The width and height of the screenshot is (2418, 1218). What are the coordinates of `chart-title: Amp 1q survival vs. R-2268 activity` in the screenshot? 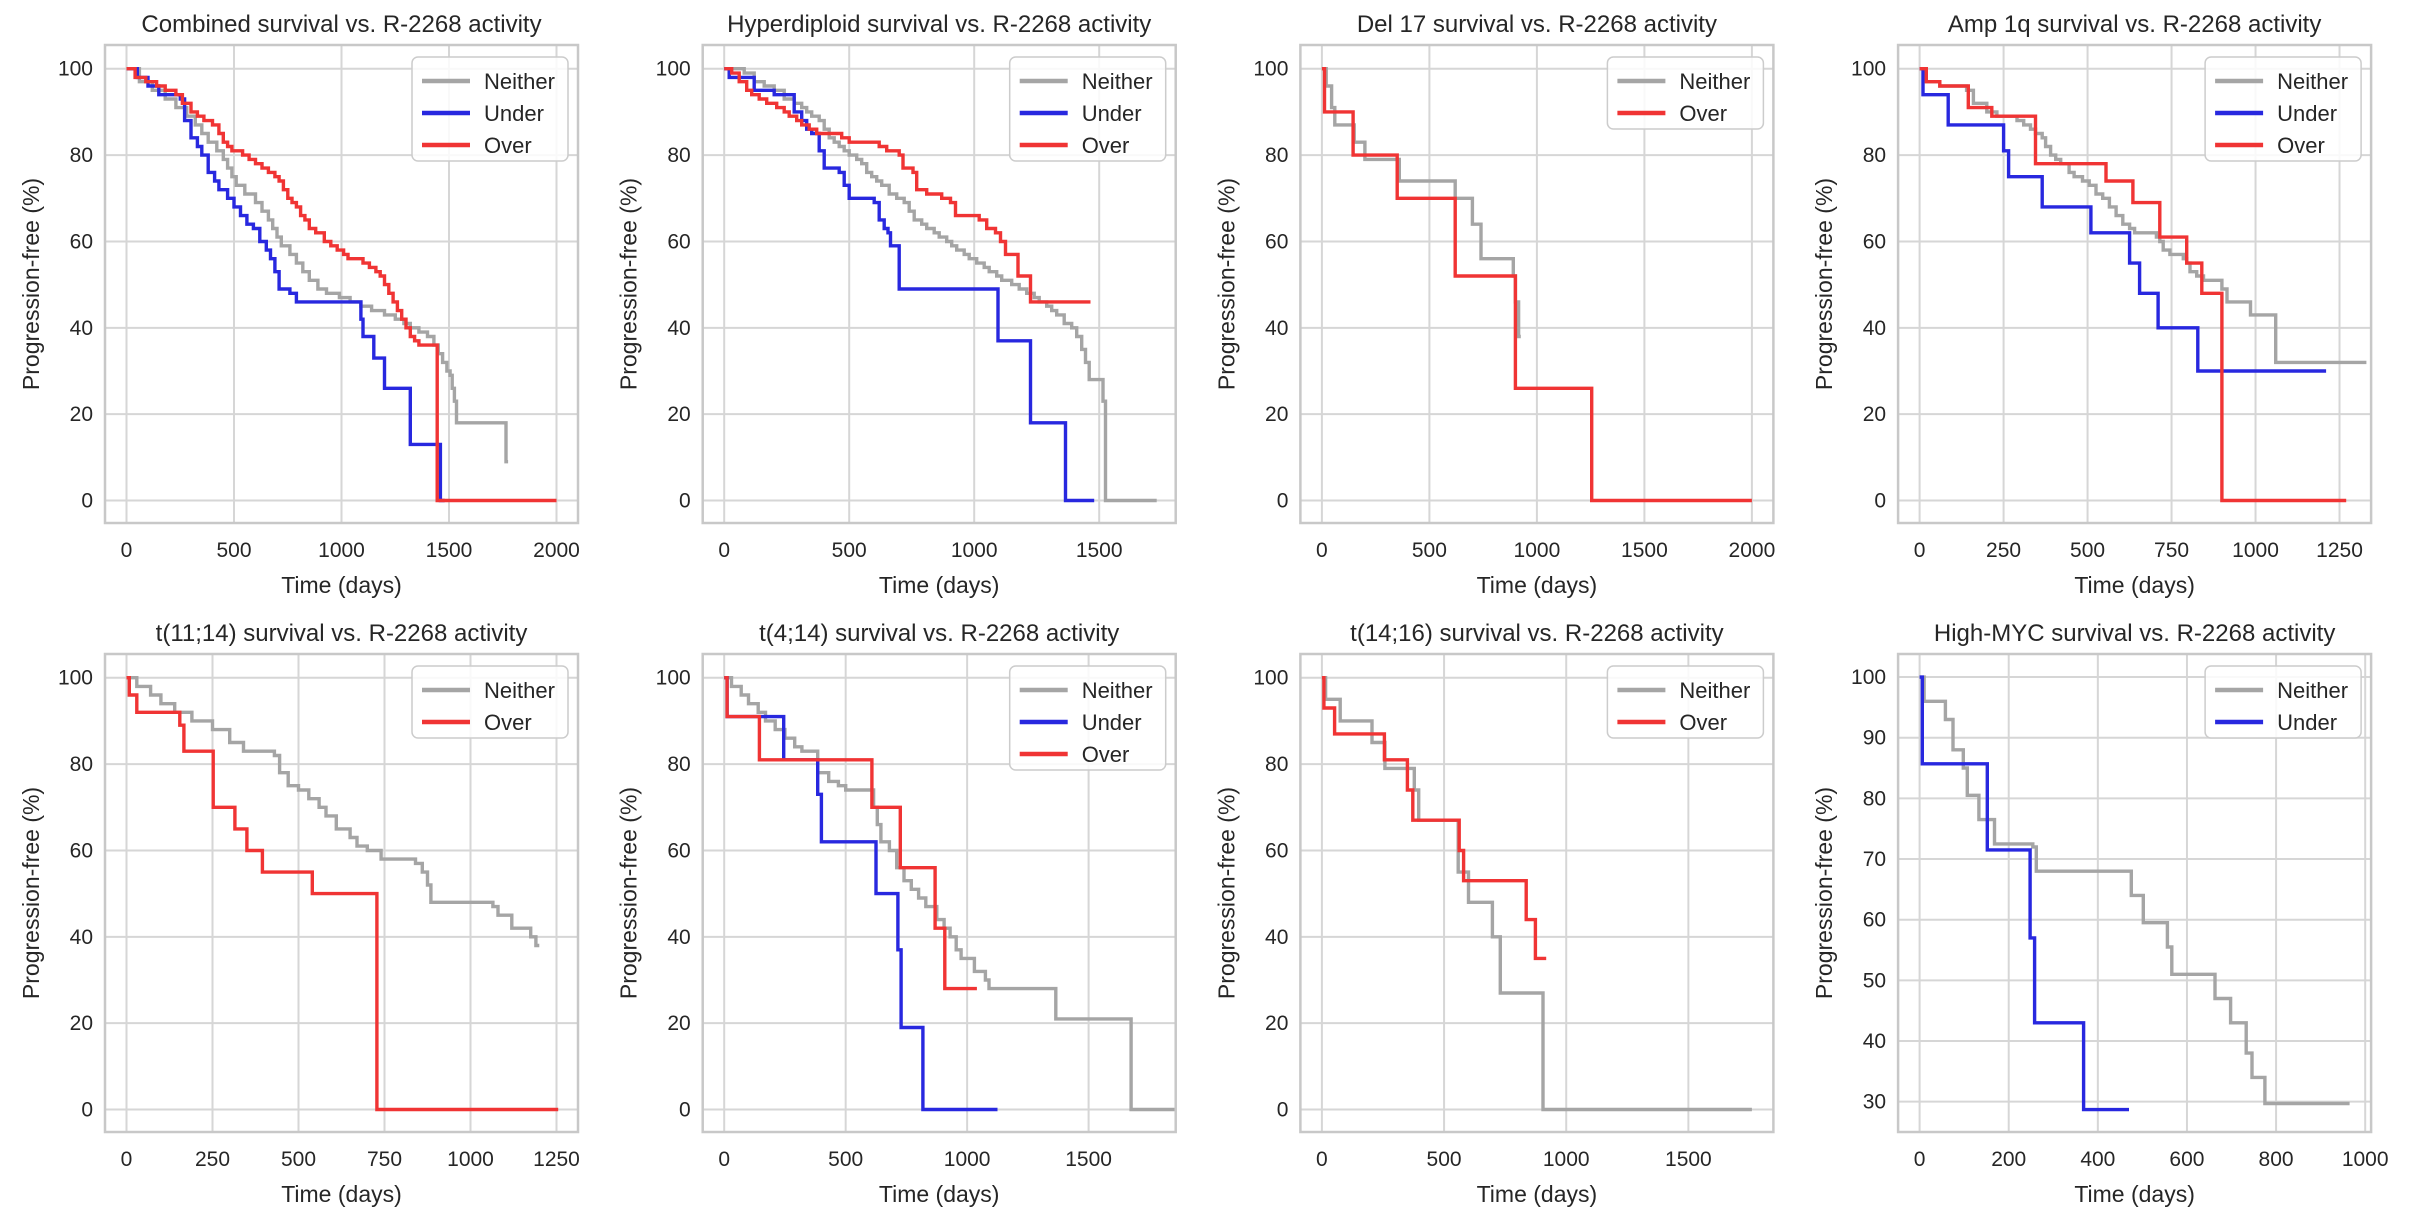 It's located at (2134, 24).